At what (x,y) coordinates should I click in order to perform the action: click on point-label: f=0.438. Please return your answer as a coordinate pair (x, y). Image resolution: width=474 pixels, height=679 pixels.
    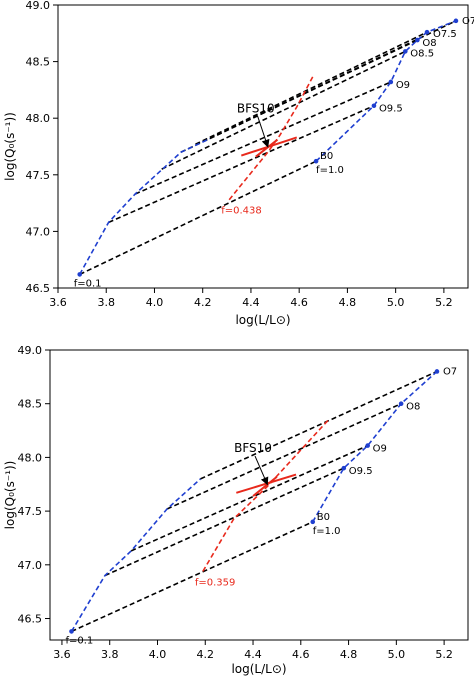
    Looking at the image, I should click on (241, 211).